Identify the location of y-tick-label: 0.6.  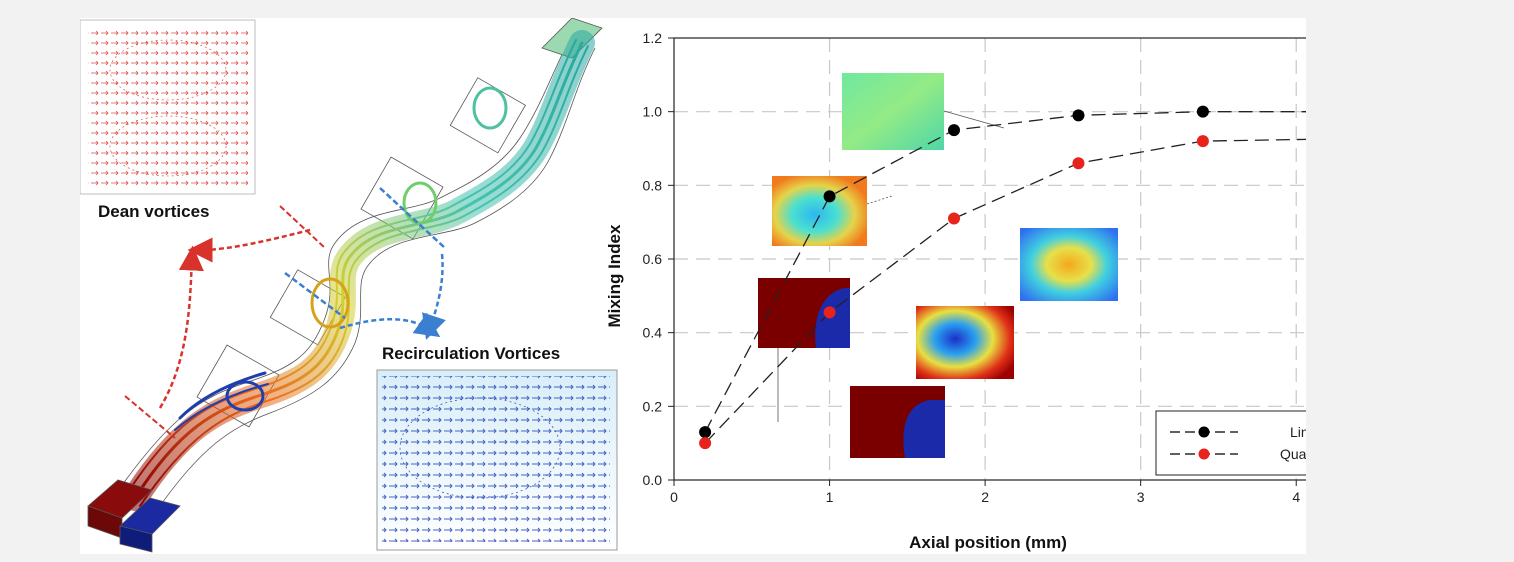
(653, 259).